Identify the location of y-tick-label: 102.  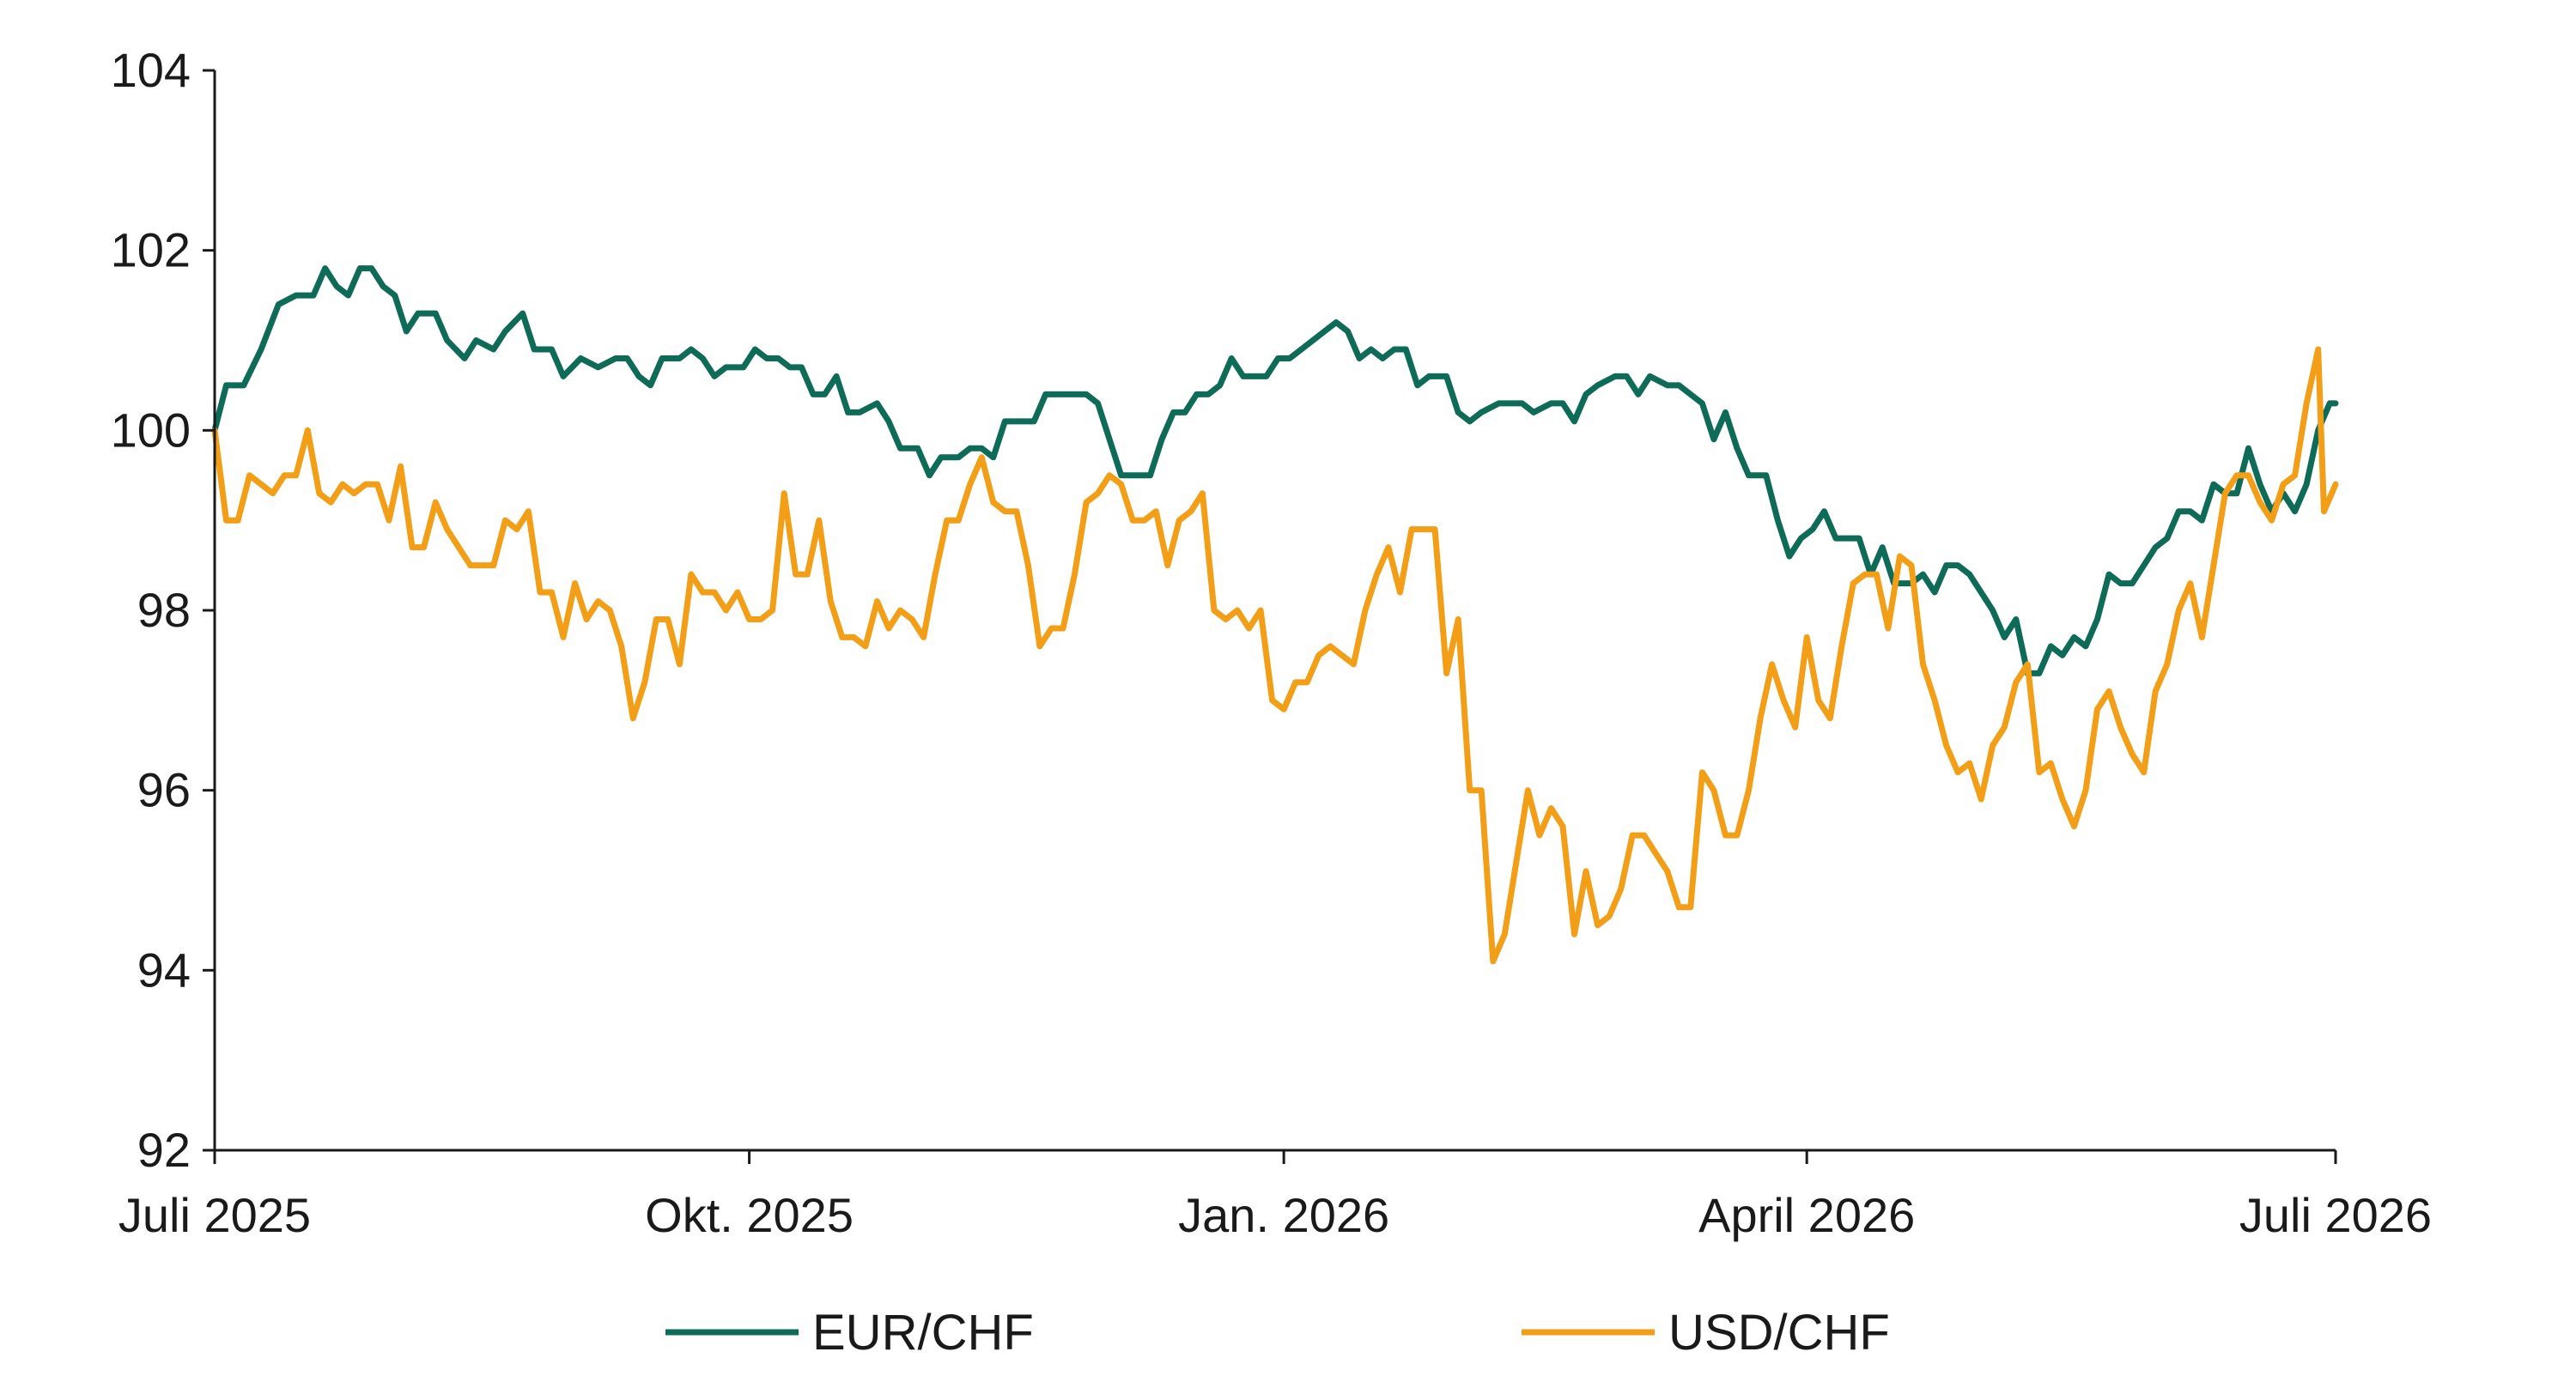
(151, 250).